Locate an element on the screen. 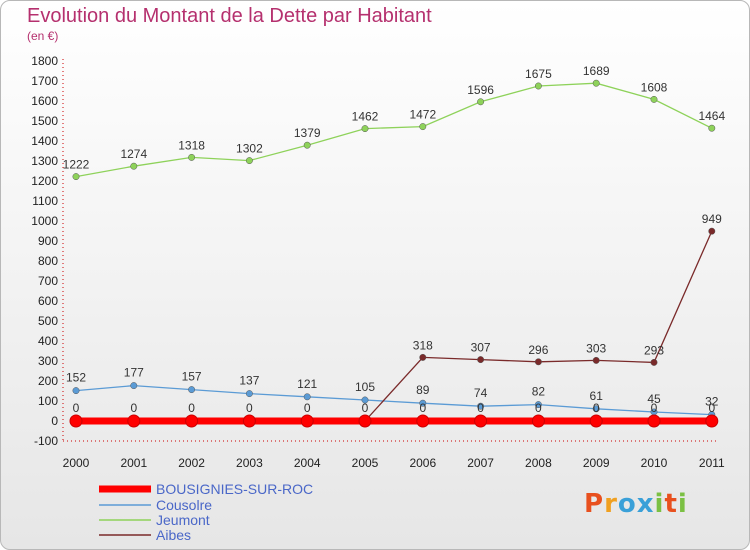  data-label: 1379 is located at coordinates (307, 133).